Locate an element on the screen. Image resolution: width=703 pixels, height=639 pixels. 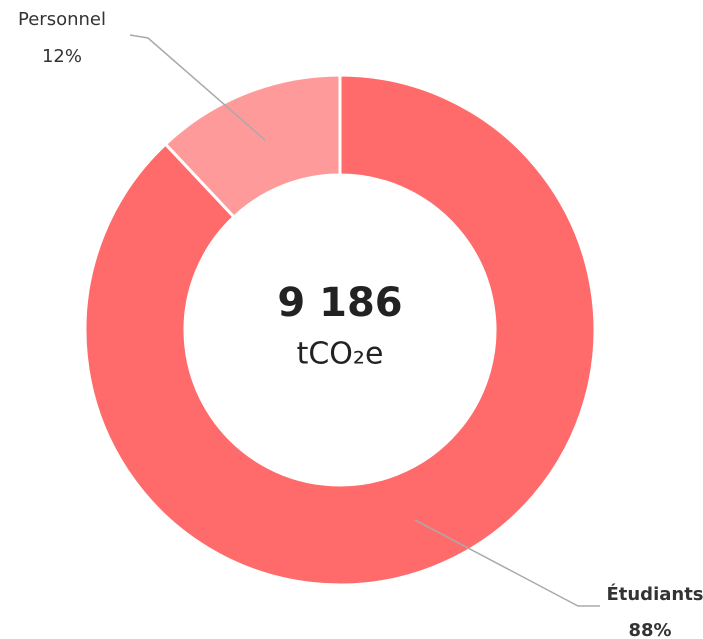
center-unit: tCO₂e is located at coordinates (340, 354).